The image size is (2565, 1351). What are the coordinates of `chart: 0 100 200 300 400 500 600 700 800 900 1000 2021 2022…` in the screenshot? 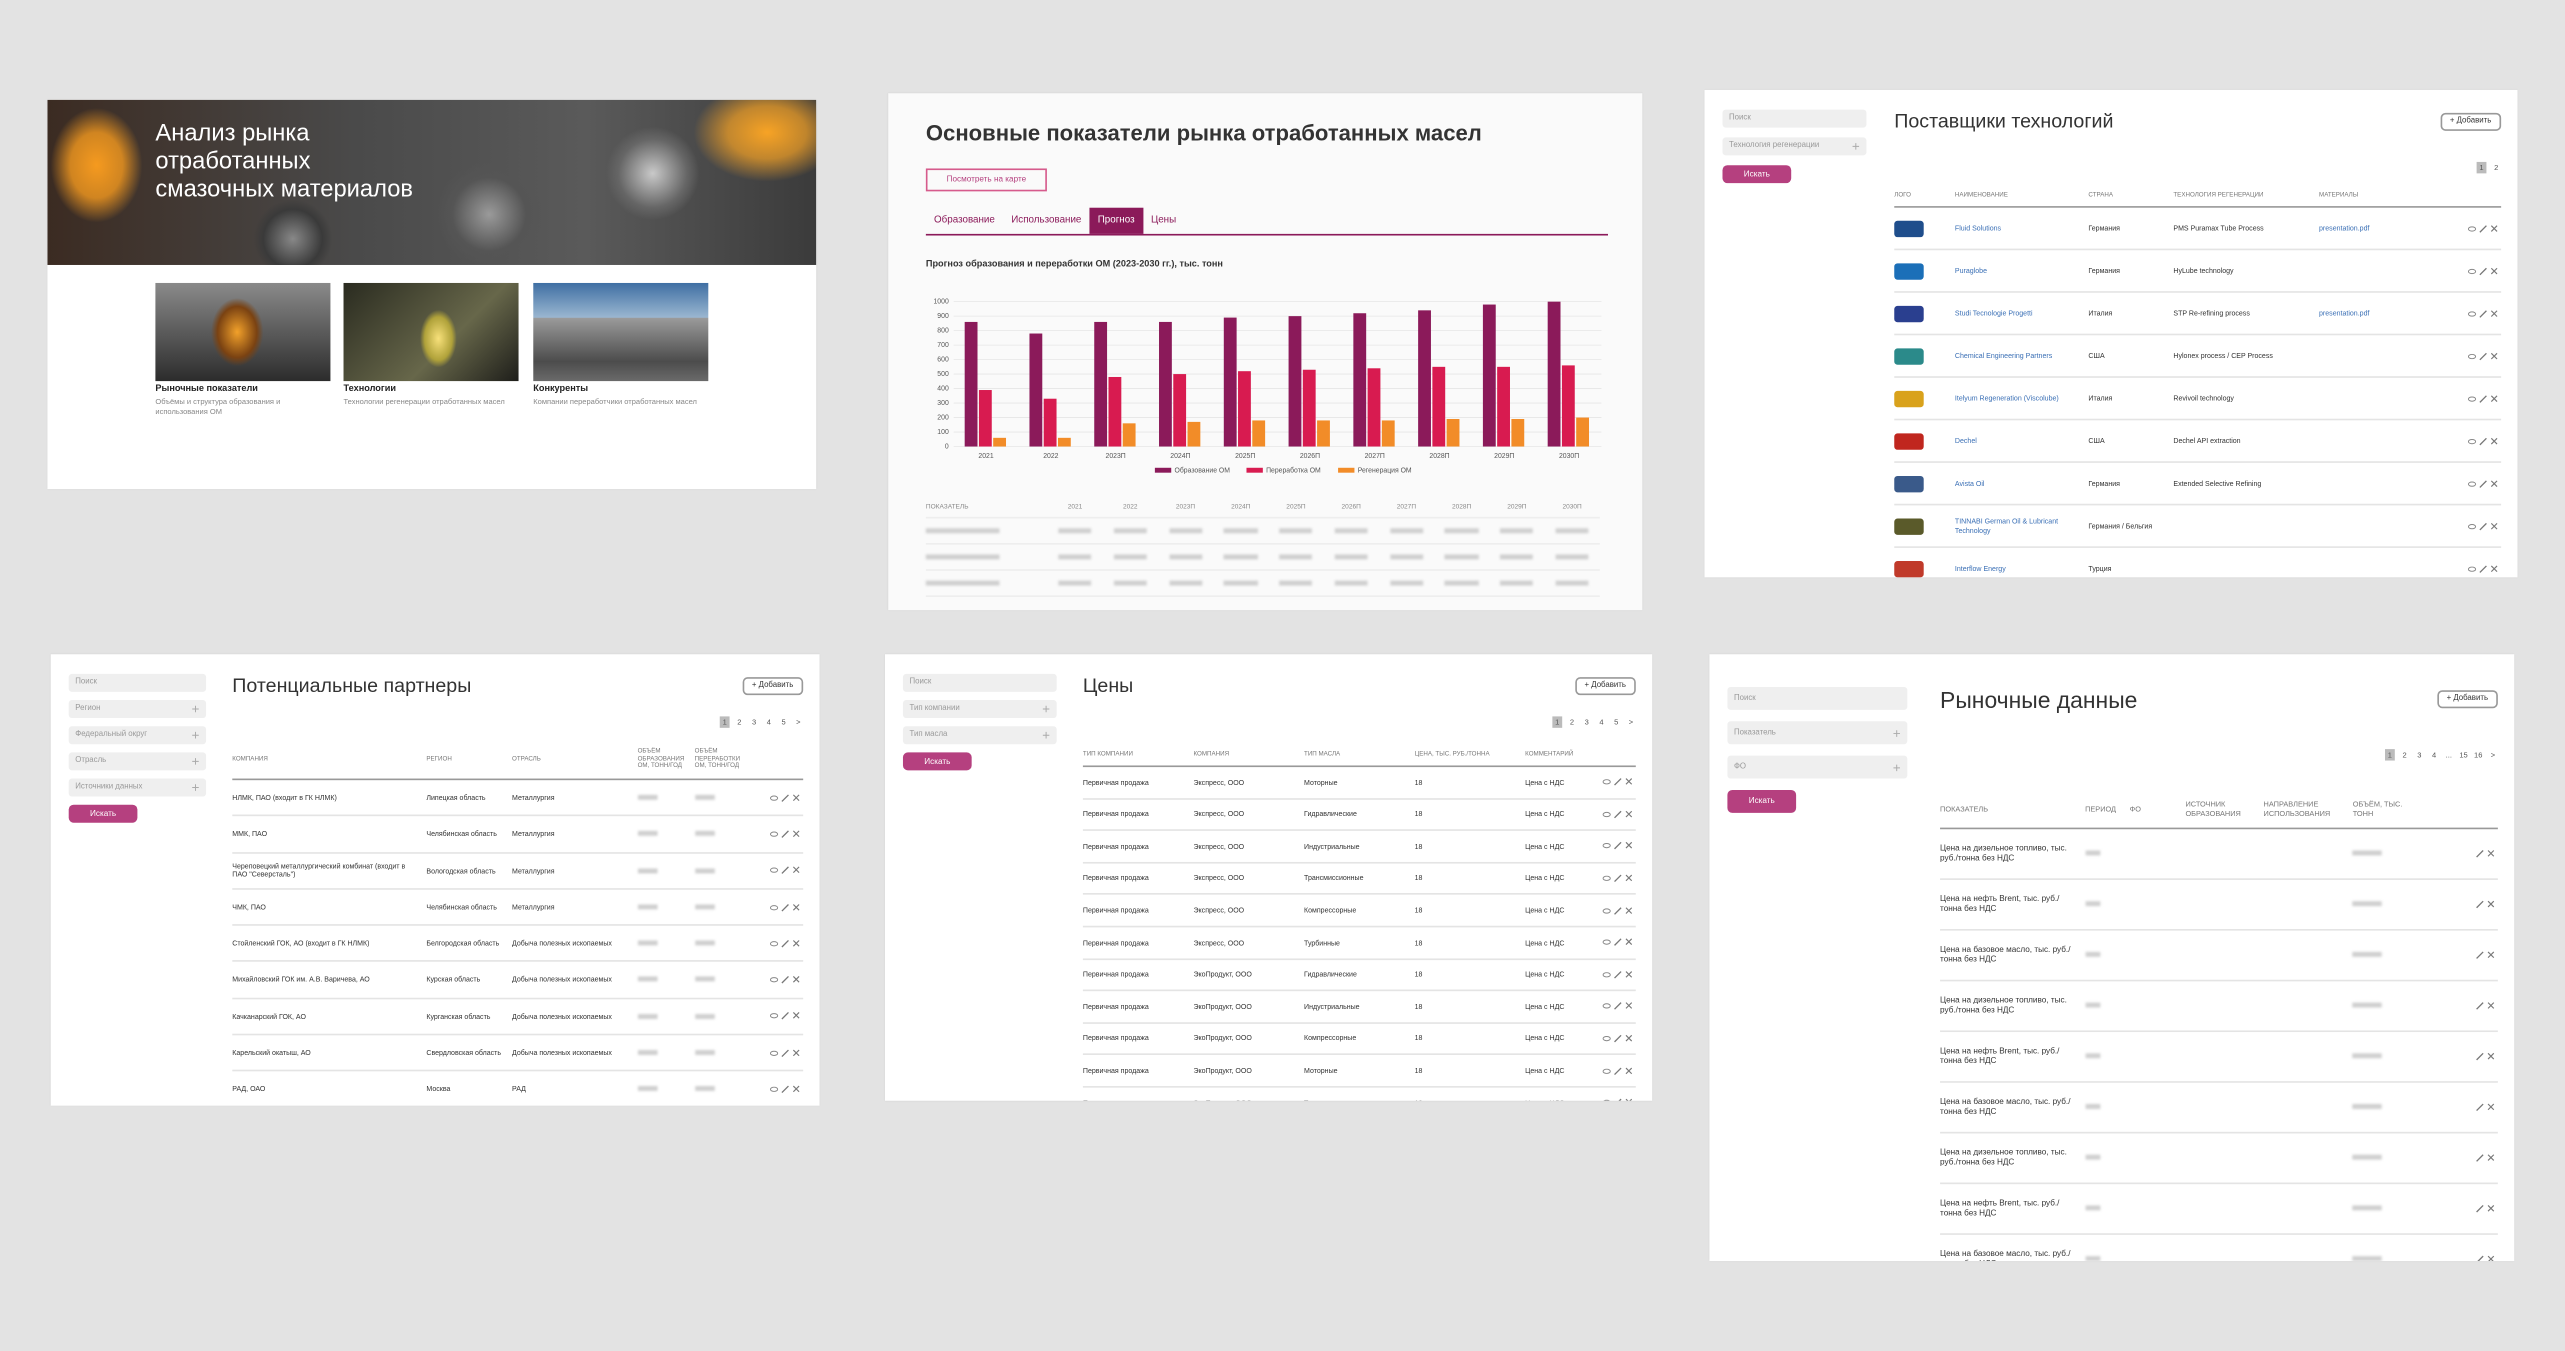 It's located at (1267, 386).